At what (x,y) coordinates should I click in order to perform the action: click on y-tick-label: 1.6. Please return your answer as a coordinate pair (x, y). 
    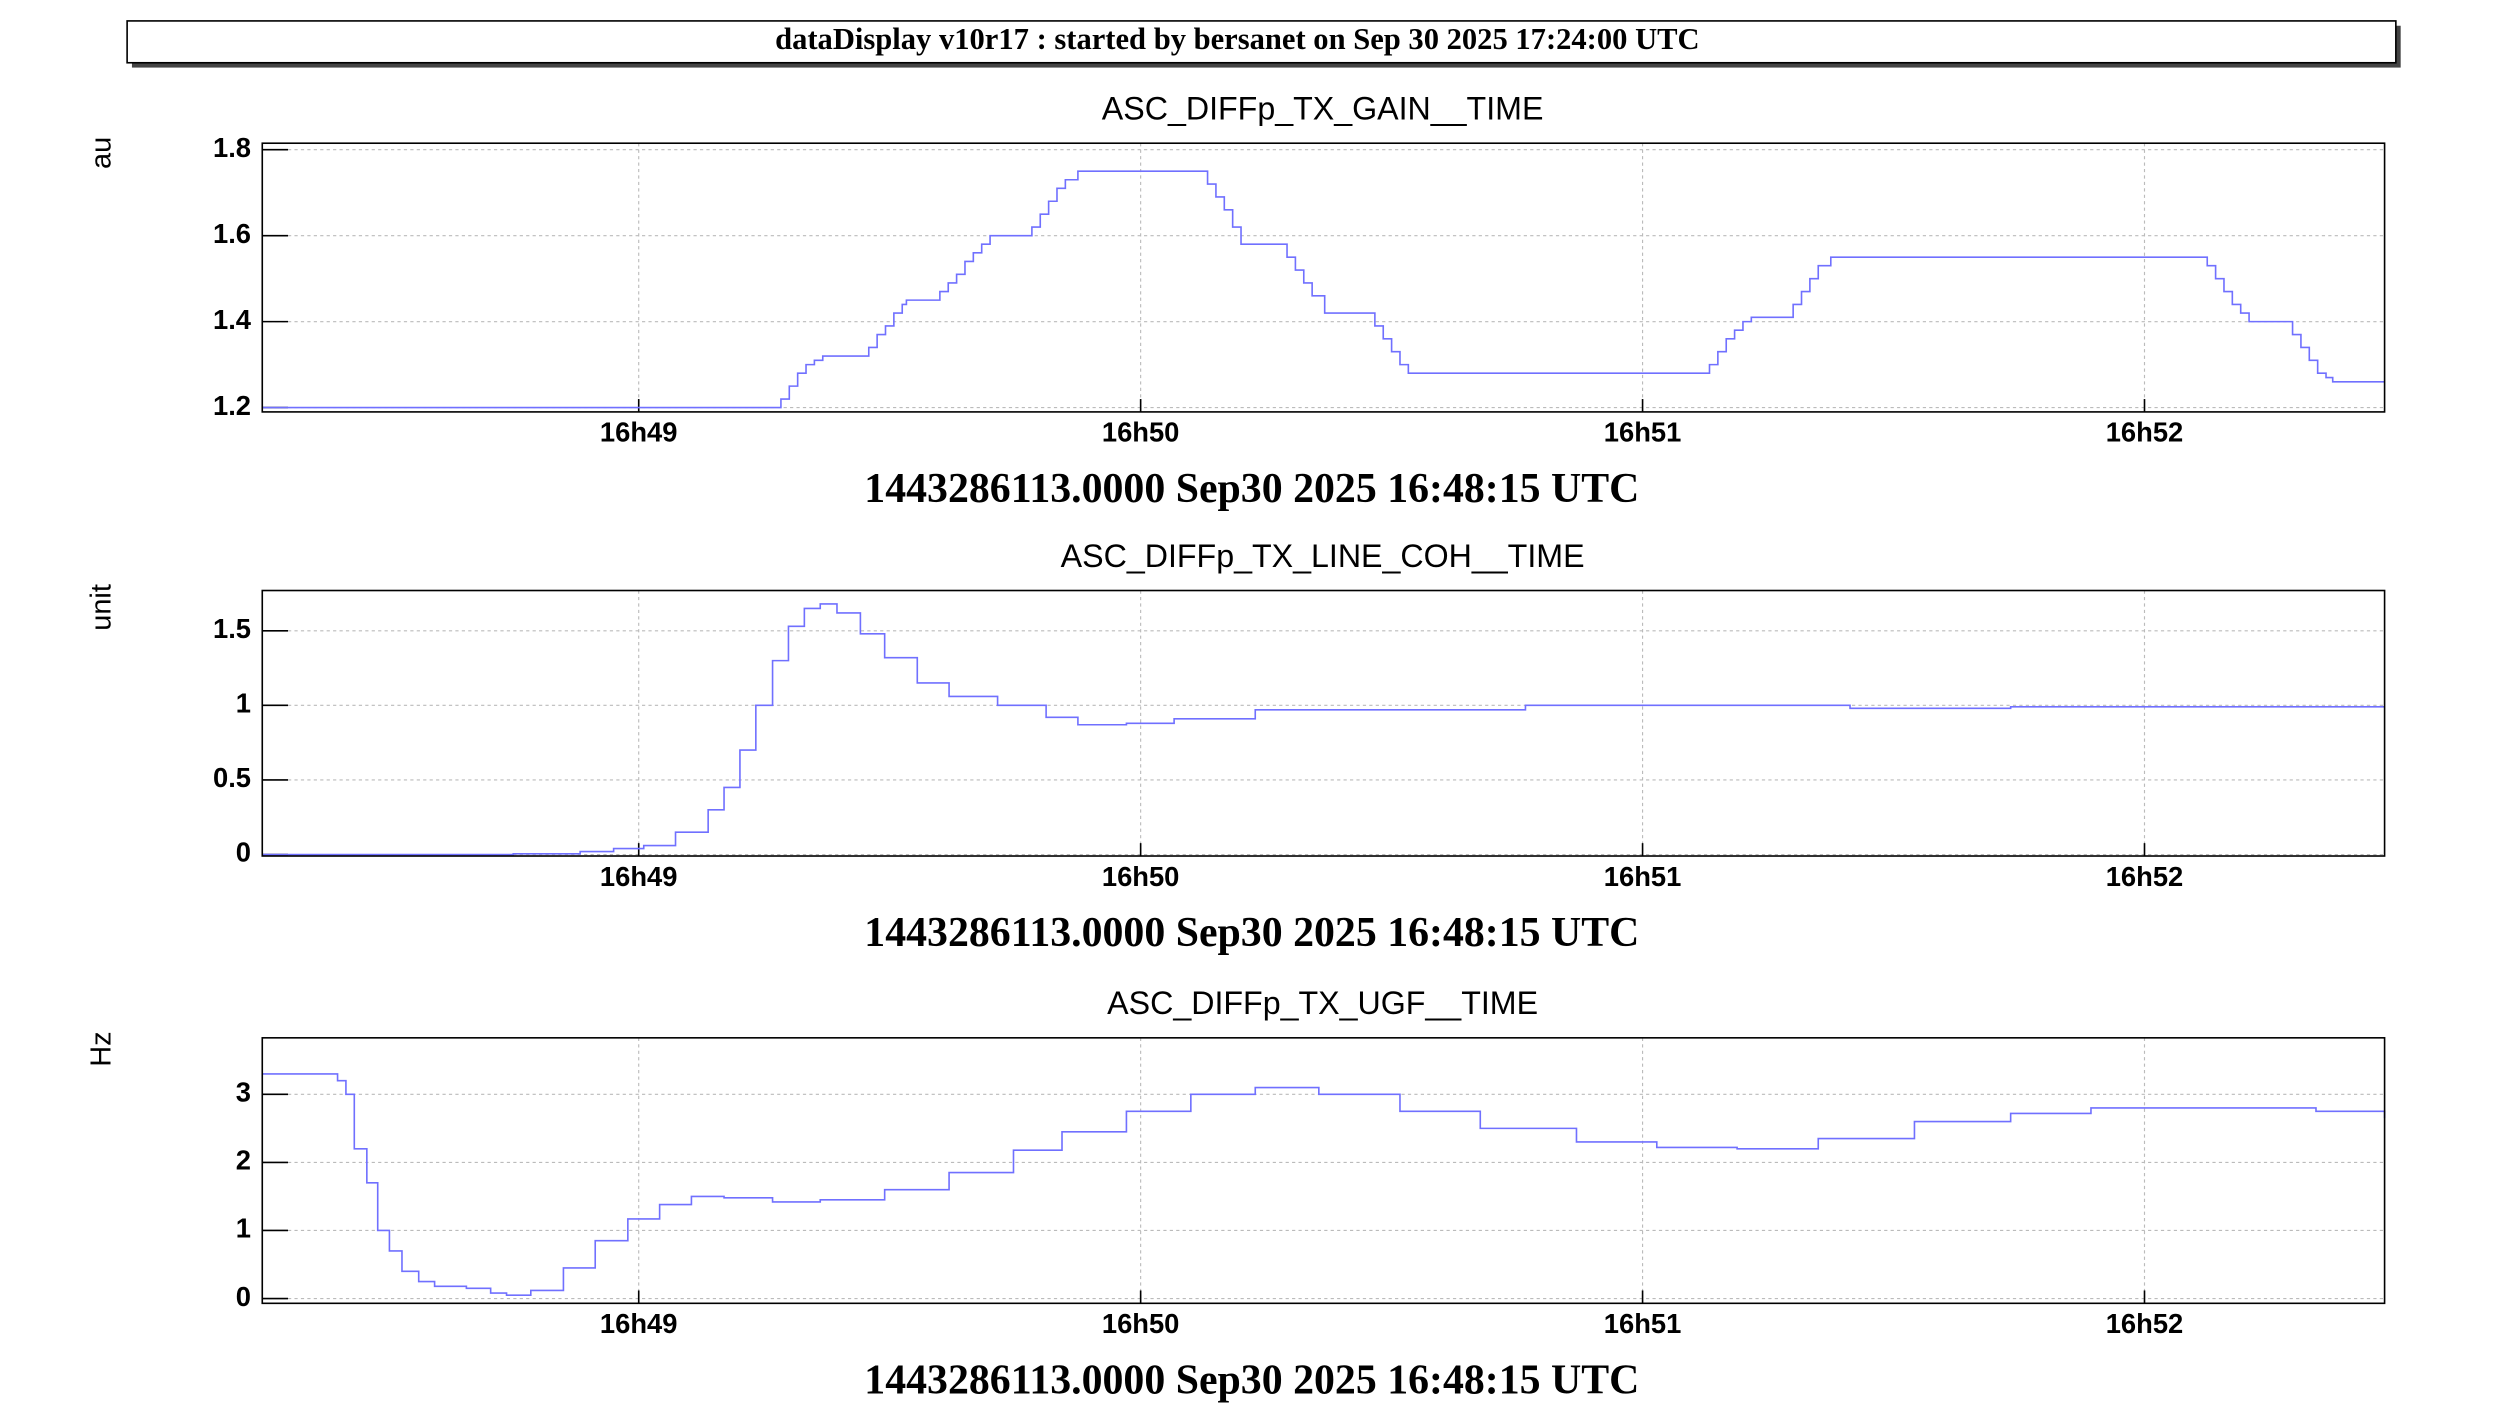
    Looking at the image, I should click on (232, 233).